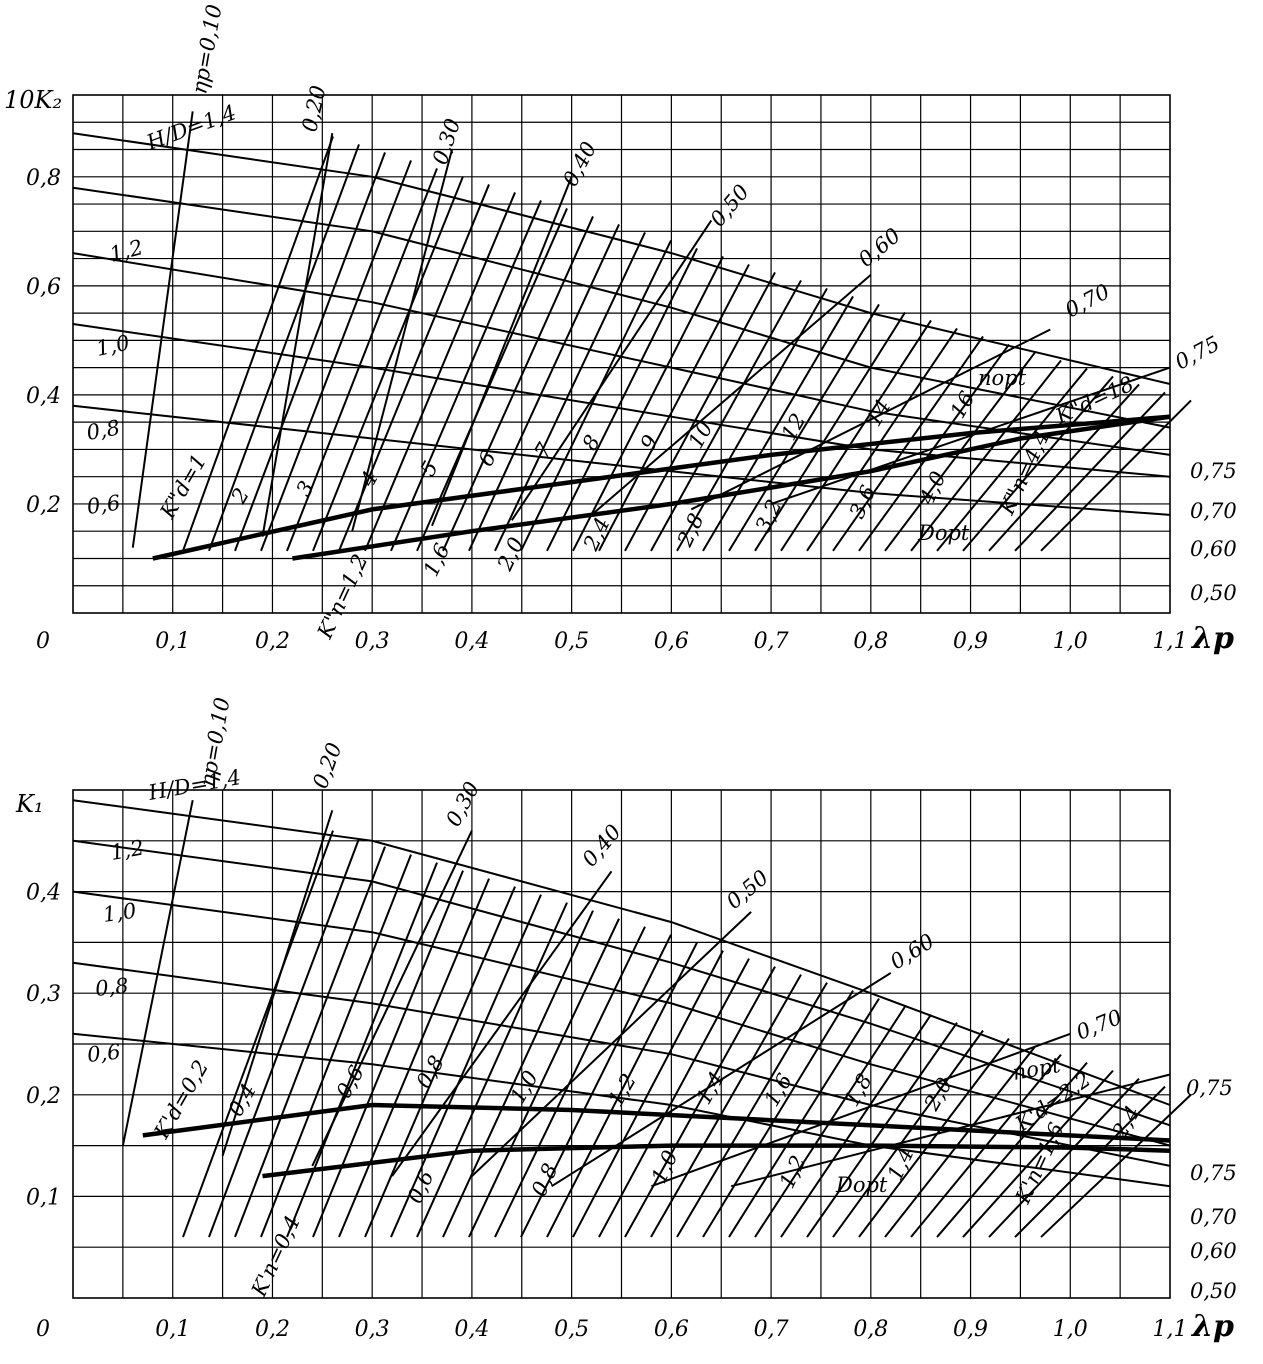 This screenshot has width=1263, height=1364. What do you see at coordinates (275, 1256) in the screenshot?
I see `curve-label: K'n=0,4` at bounding box center [275, 1256].